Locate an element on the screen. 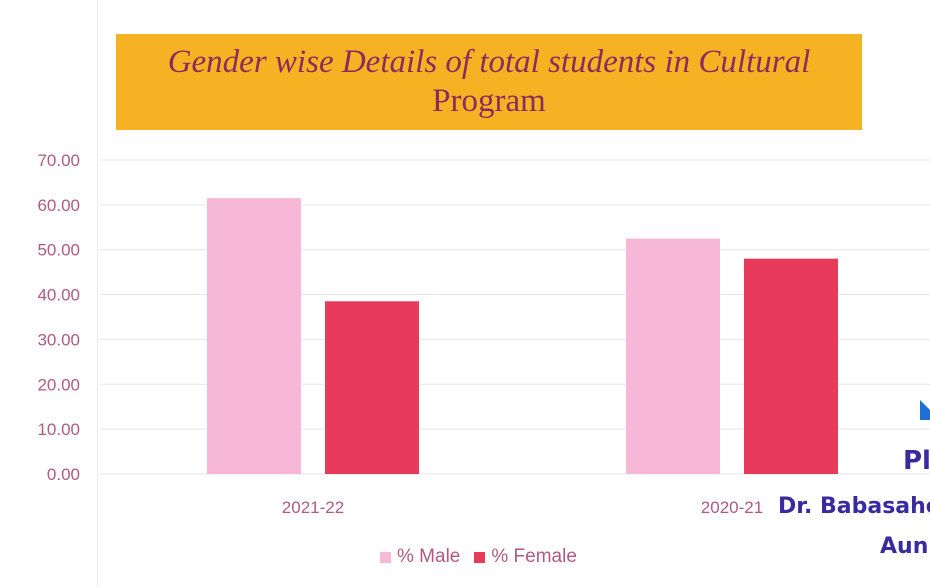  chart-legend: % Male % Female is located at coordinates (485, 557).